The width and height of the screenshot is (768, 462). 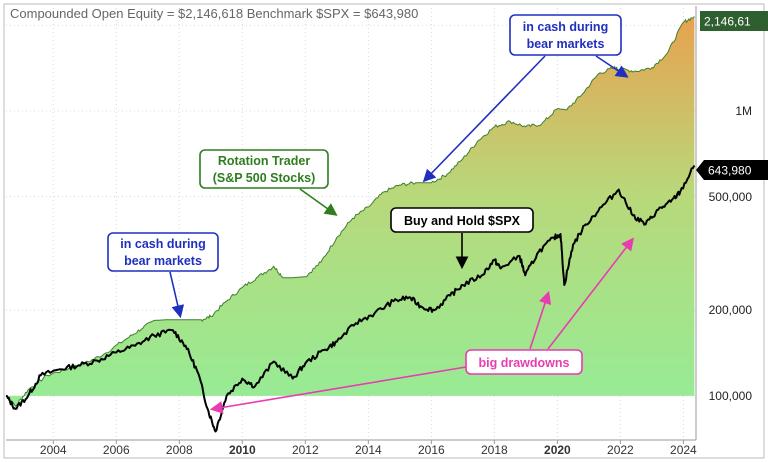 I want to click on benchmark-tag-label: 643,980, so click(x=730, y=171).